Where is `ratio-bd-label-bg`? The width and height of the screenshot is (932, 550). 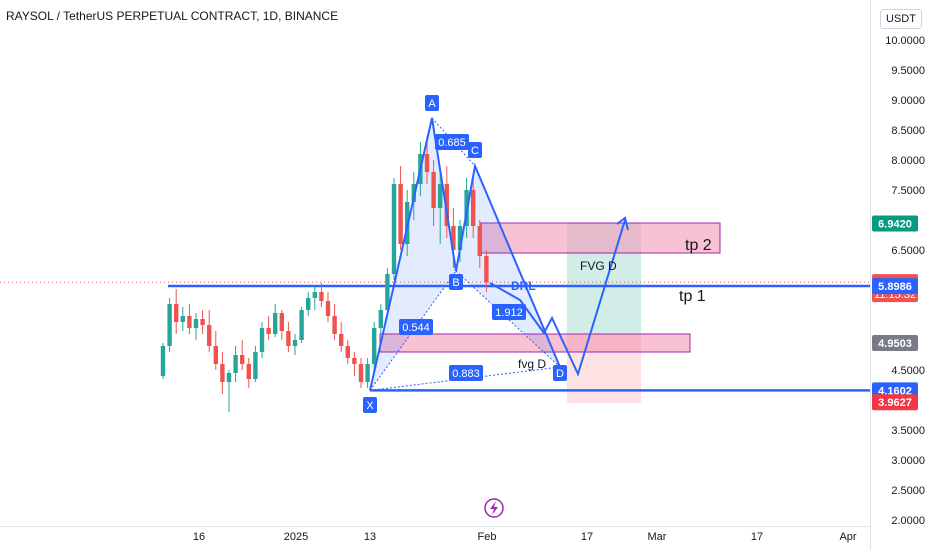
ratio-bd-label-bg is located at coordinates (509, 312).